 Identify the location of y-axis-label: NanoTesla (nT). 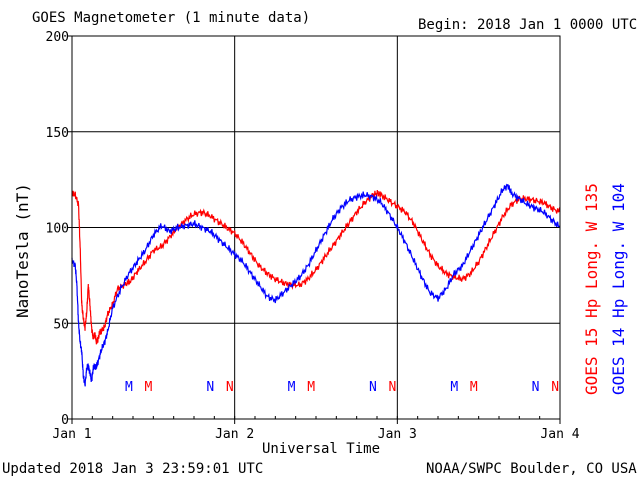
(22, 250).